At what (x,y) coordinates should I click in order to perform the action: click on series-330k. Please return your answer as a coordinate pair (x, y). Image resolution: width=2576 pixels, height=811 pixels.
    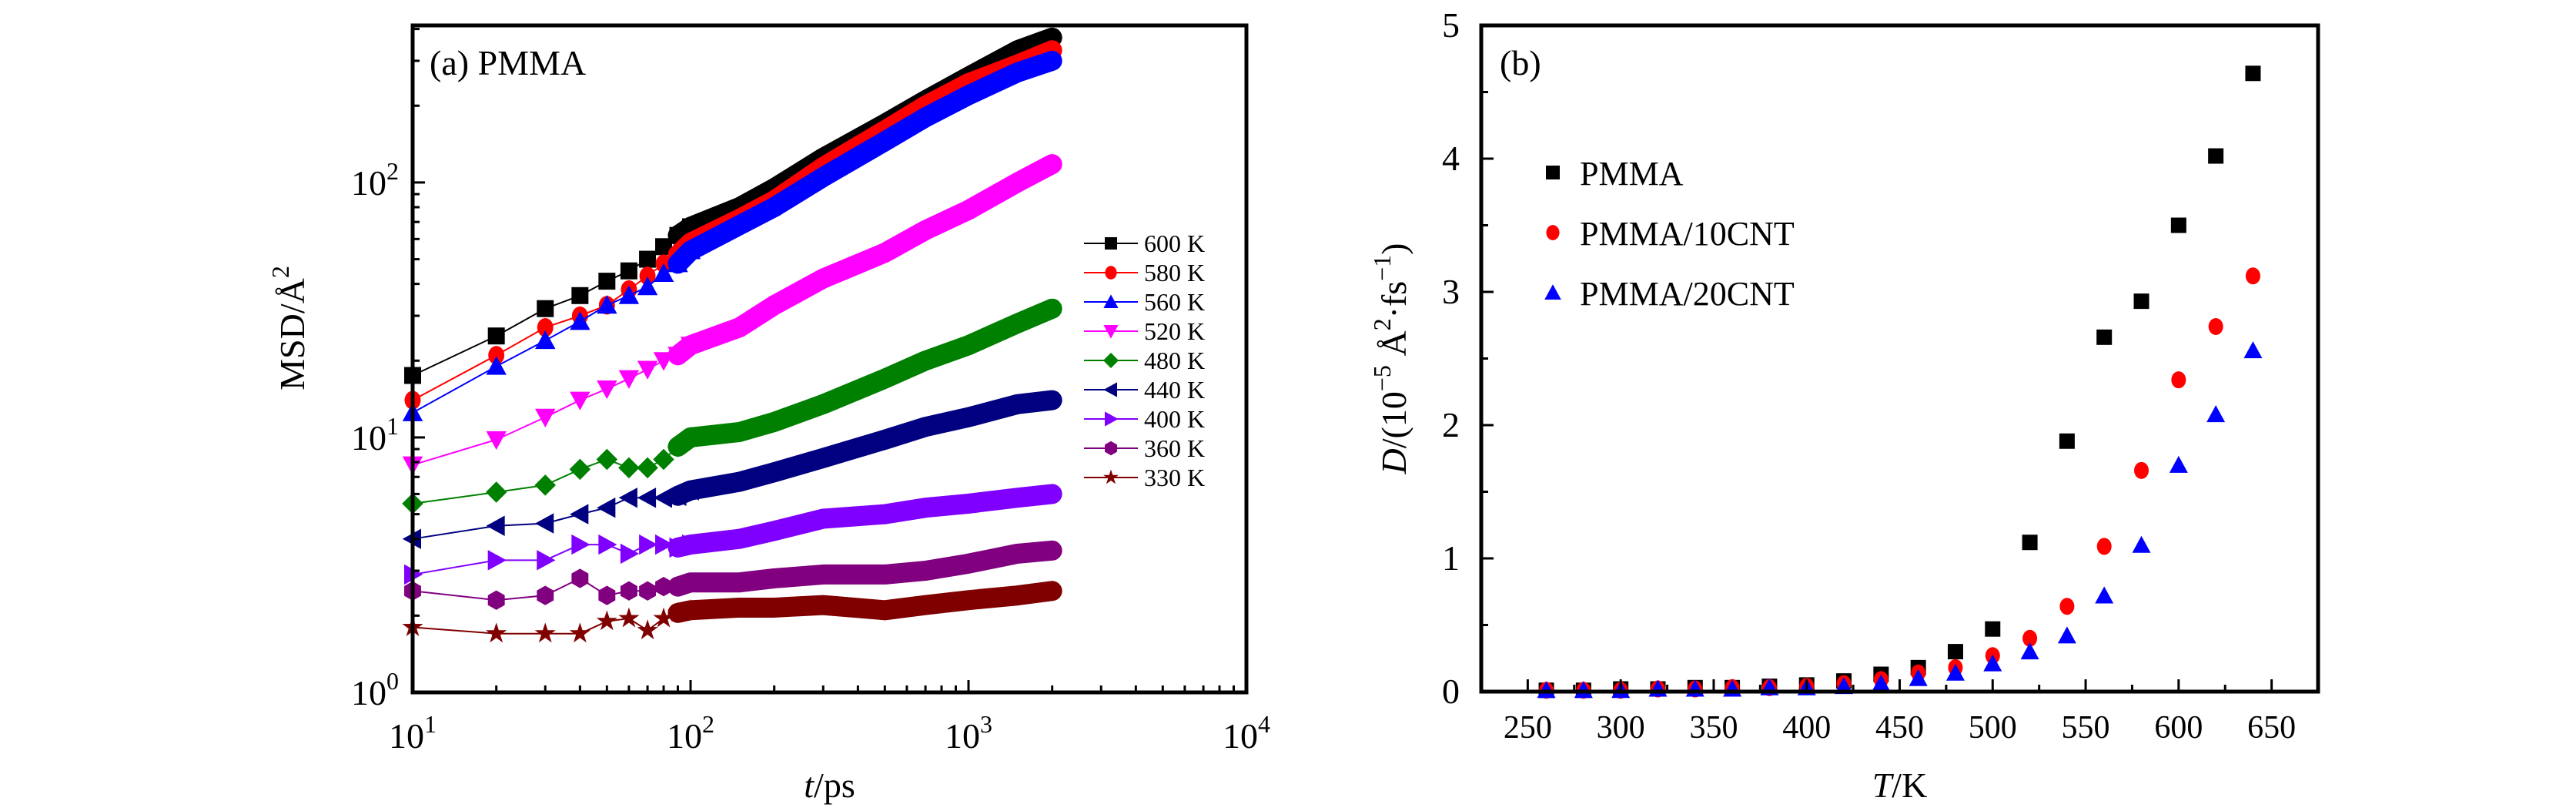
    Looking at the image, I should click on (732, 612).